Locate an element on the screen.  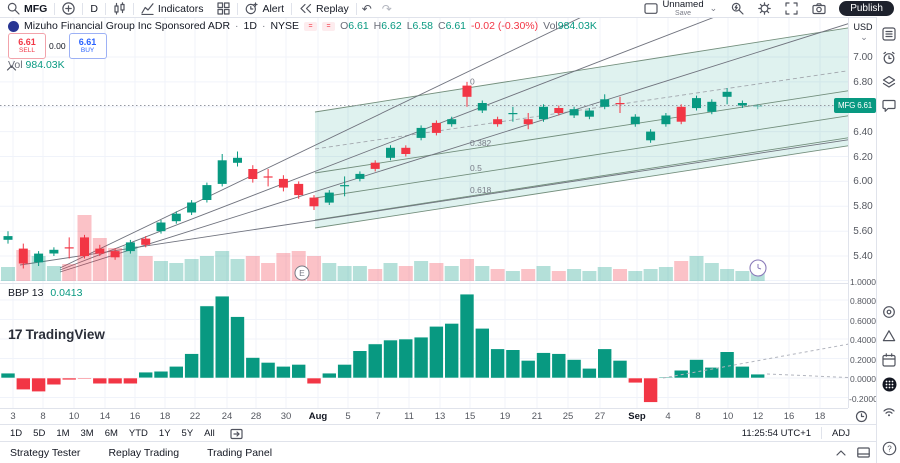
interval-button: D is located at coordinates (94, 9).